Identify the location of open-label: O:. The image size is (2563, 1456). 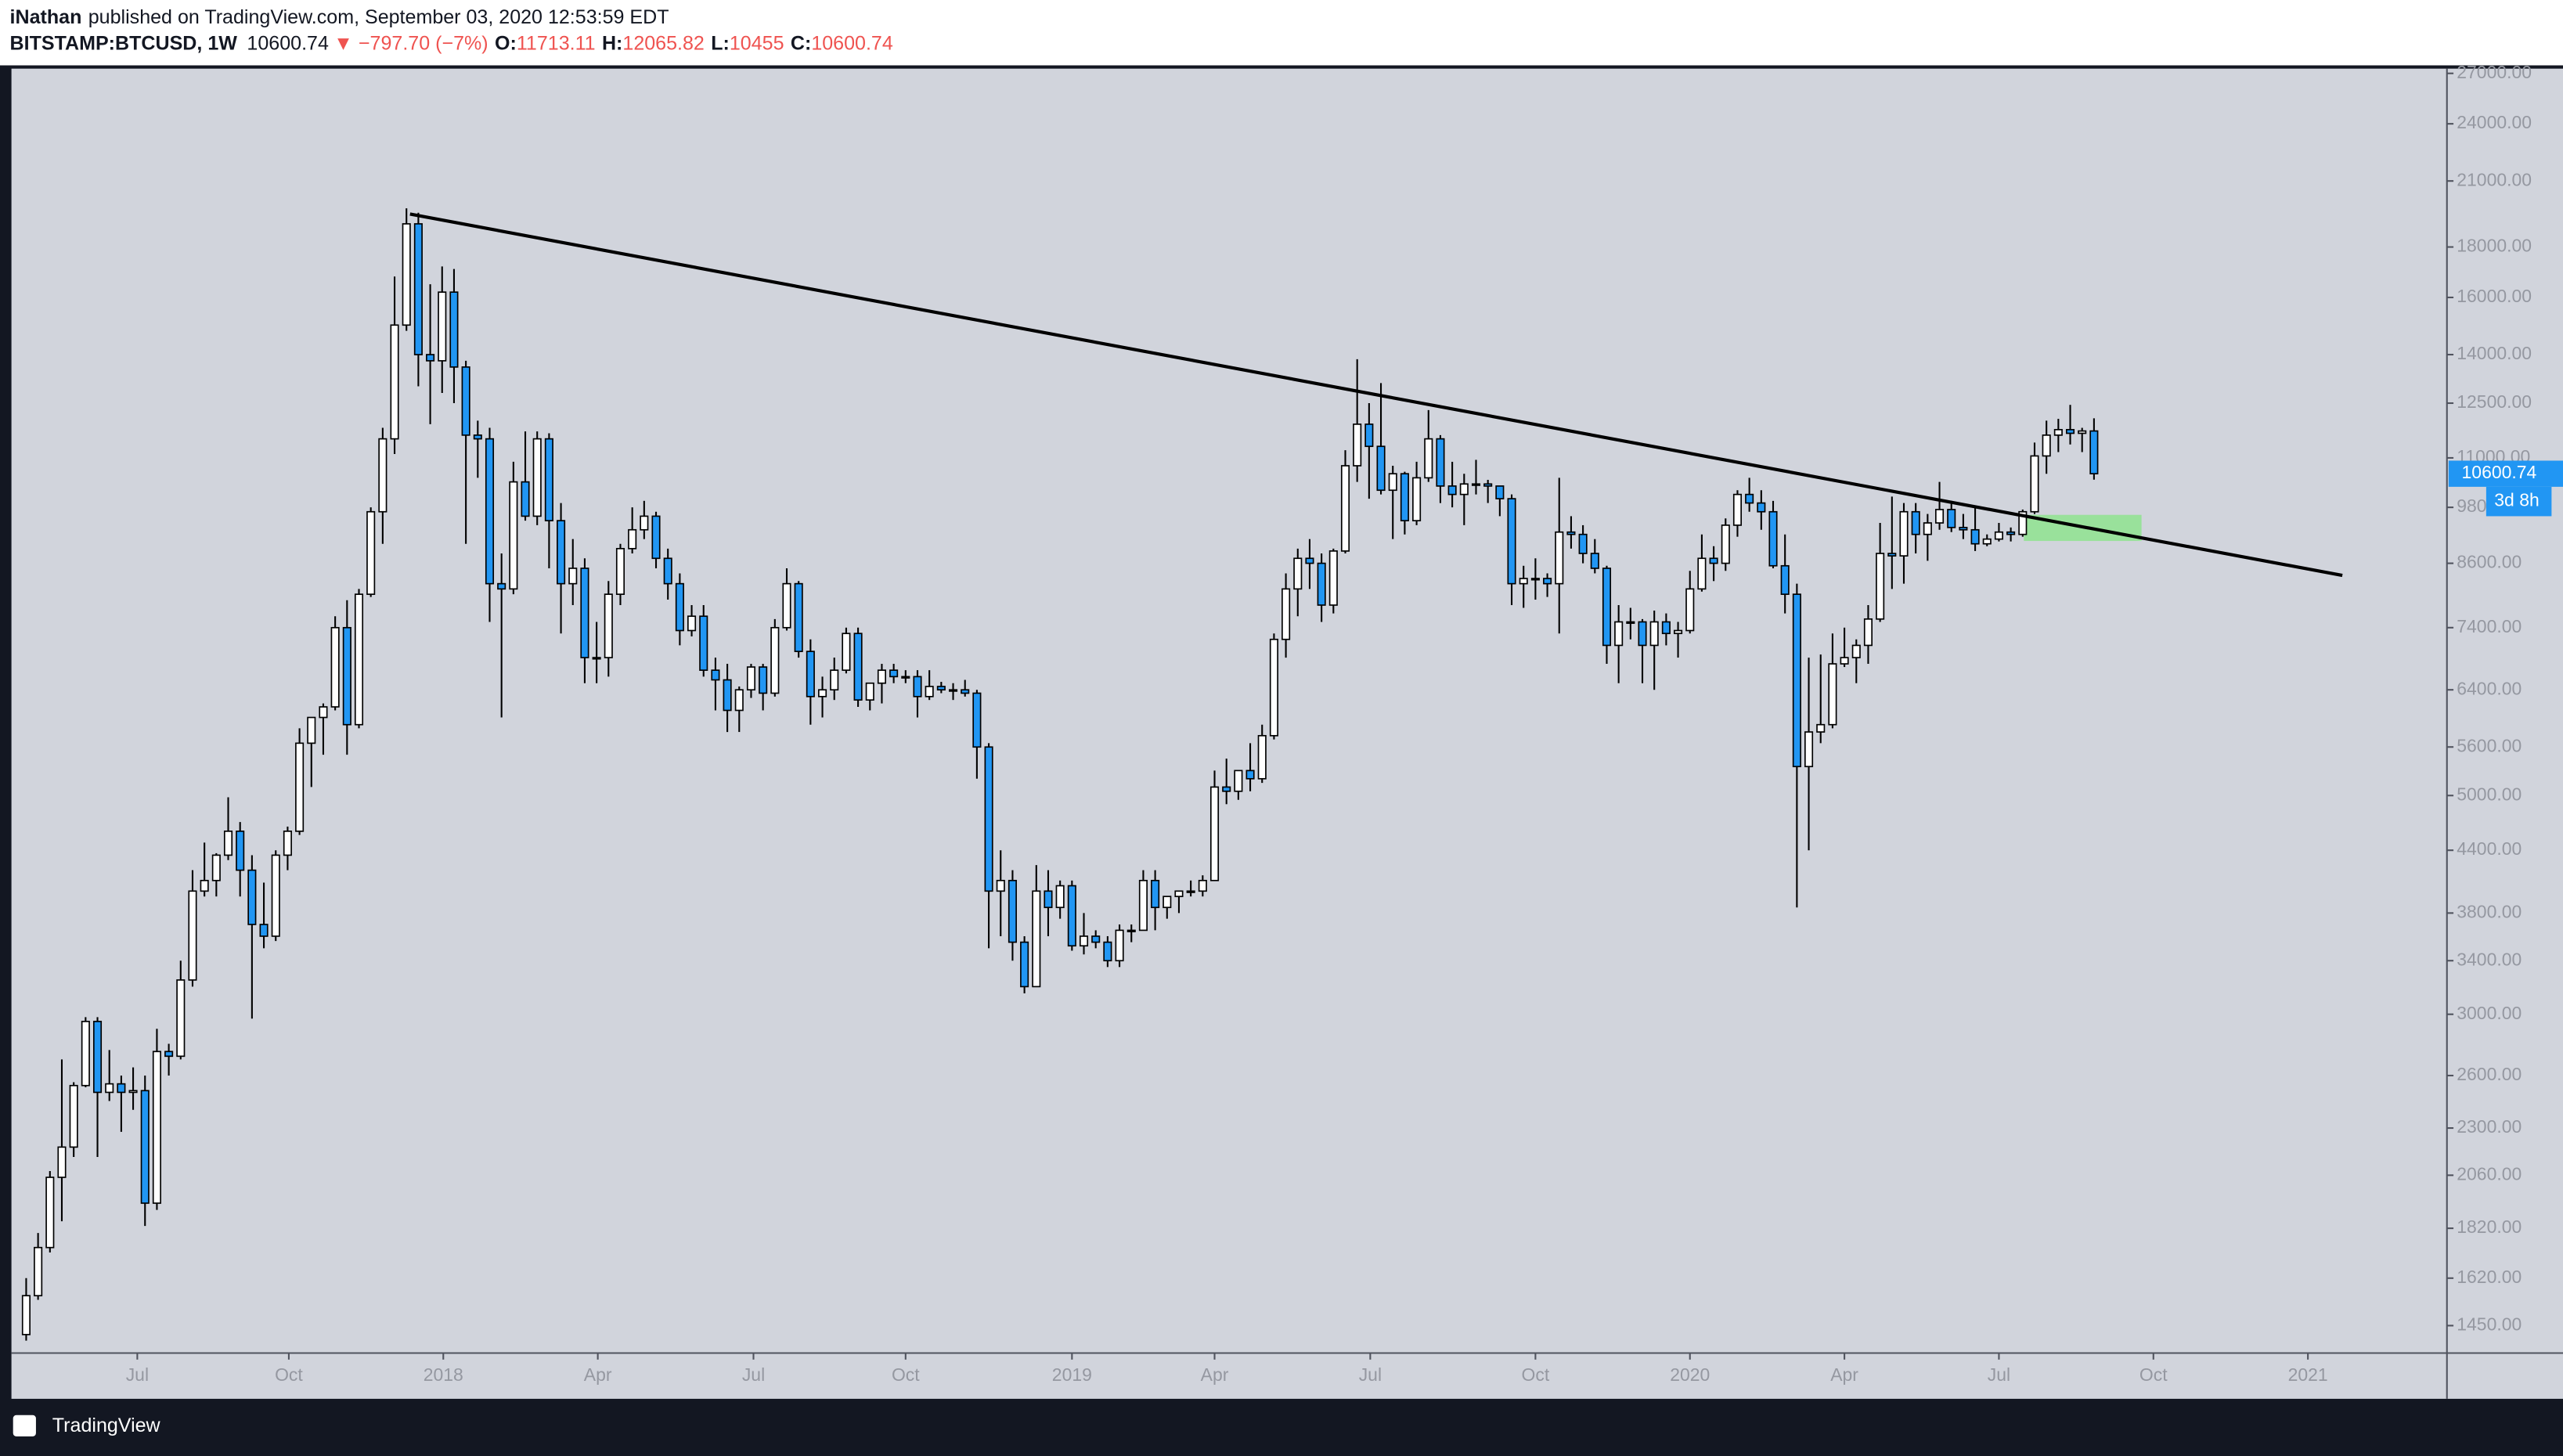
(506, 43).